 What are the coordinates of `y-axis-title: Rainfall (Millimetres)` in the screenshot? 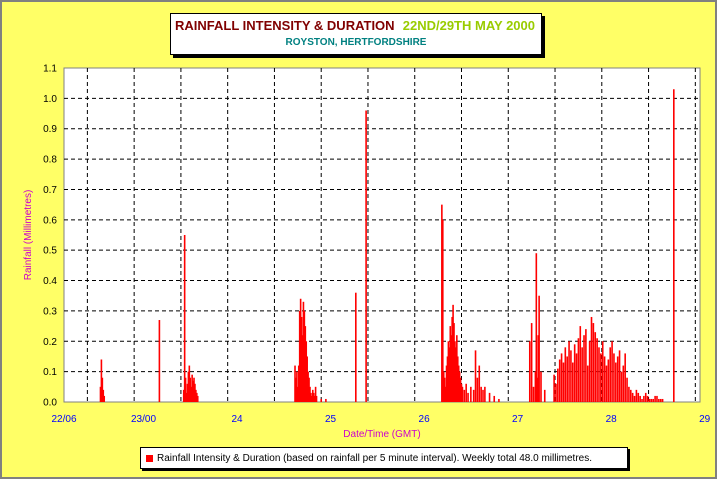 It's located at (28, 235).